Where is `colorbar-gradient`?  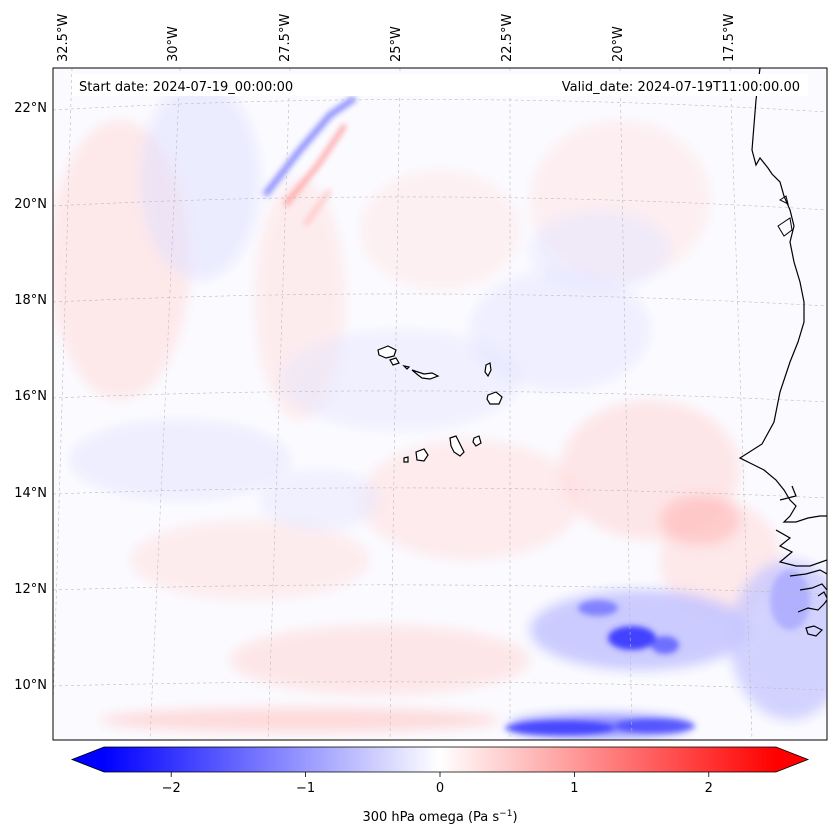
colorbar-gradient is located at coordinates (440, 759).